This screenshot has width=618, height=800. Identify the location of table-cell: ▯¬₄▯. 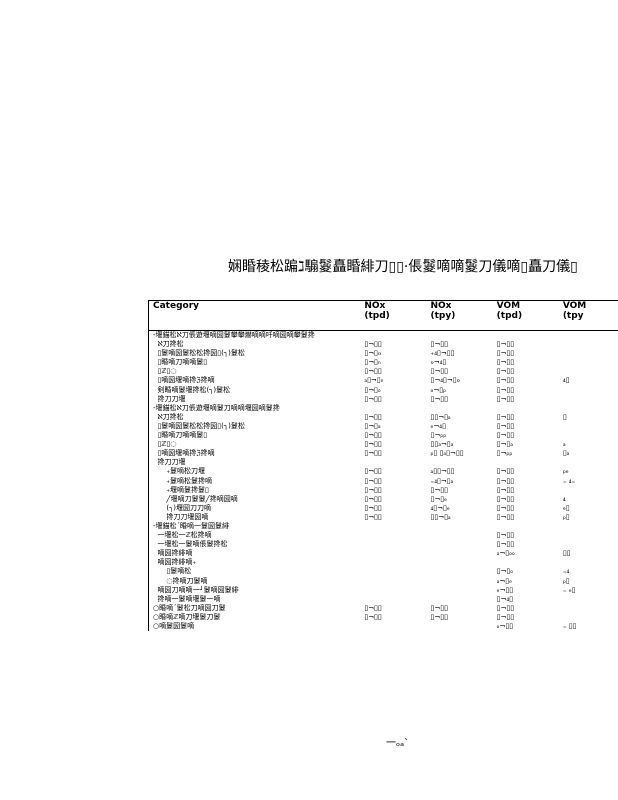
(505, 598).